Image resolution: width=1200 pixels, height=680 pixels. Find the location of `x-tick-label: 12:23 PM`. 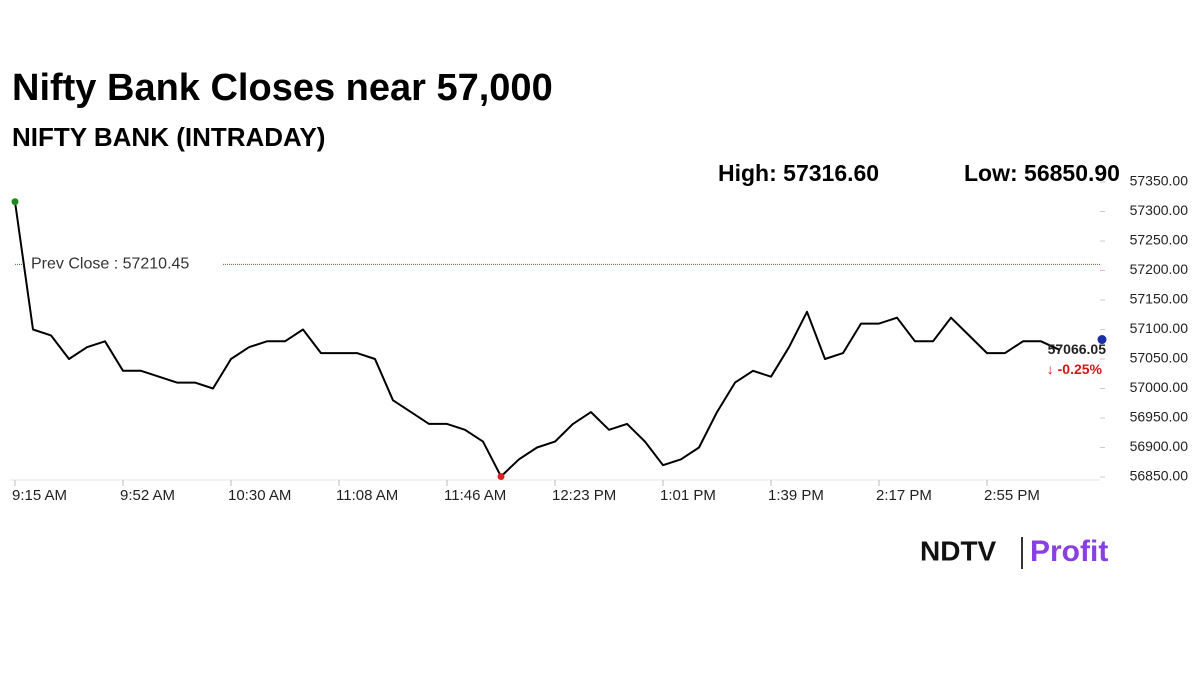

x-tick-label: 12:23 PM is located at coordinates (584, 495).